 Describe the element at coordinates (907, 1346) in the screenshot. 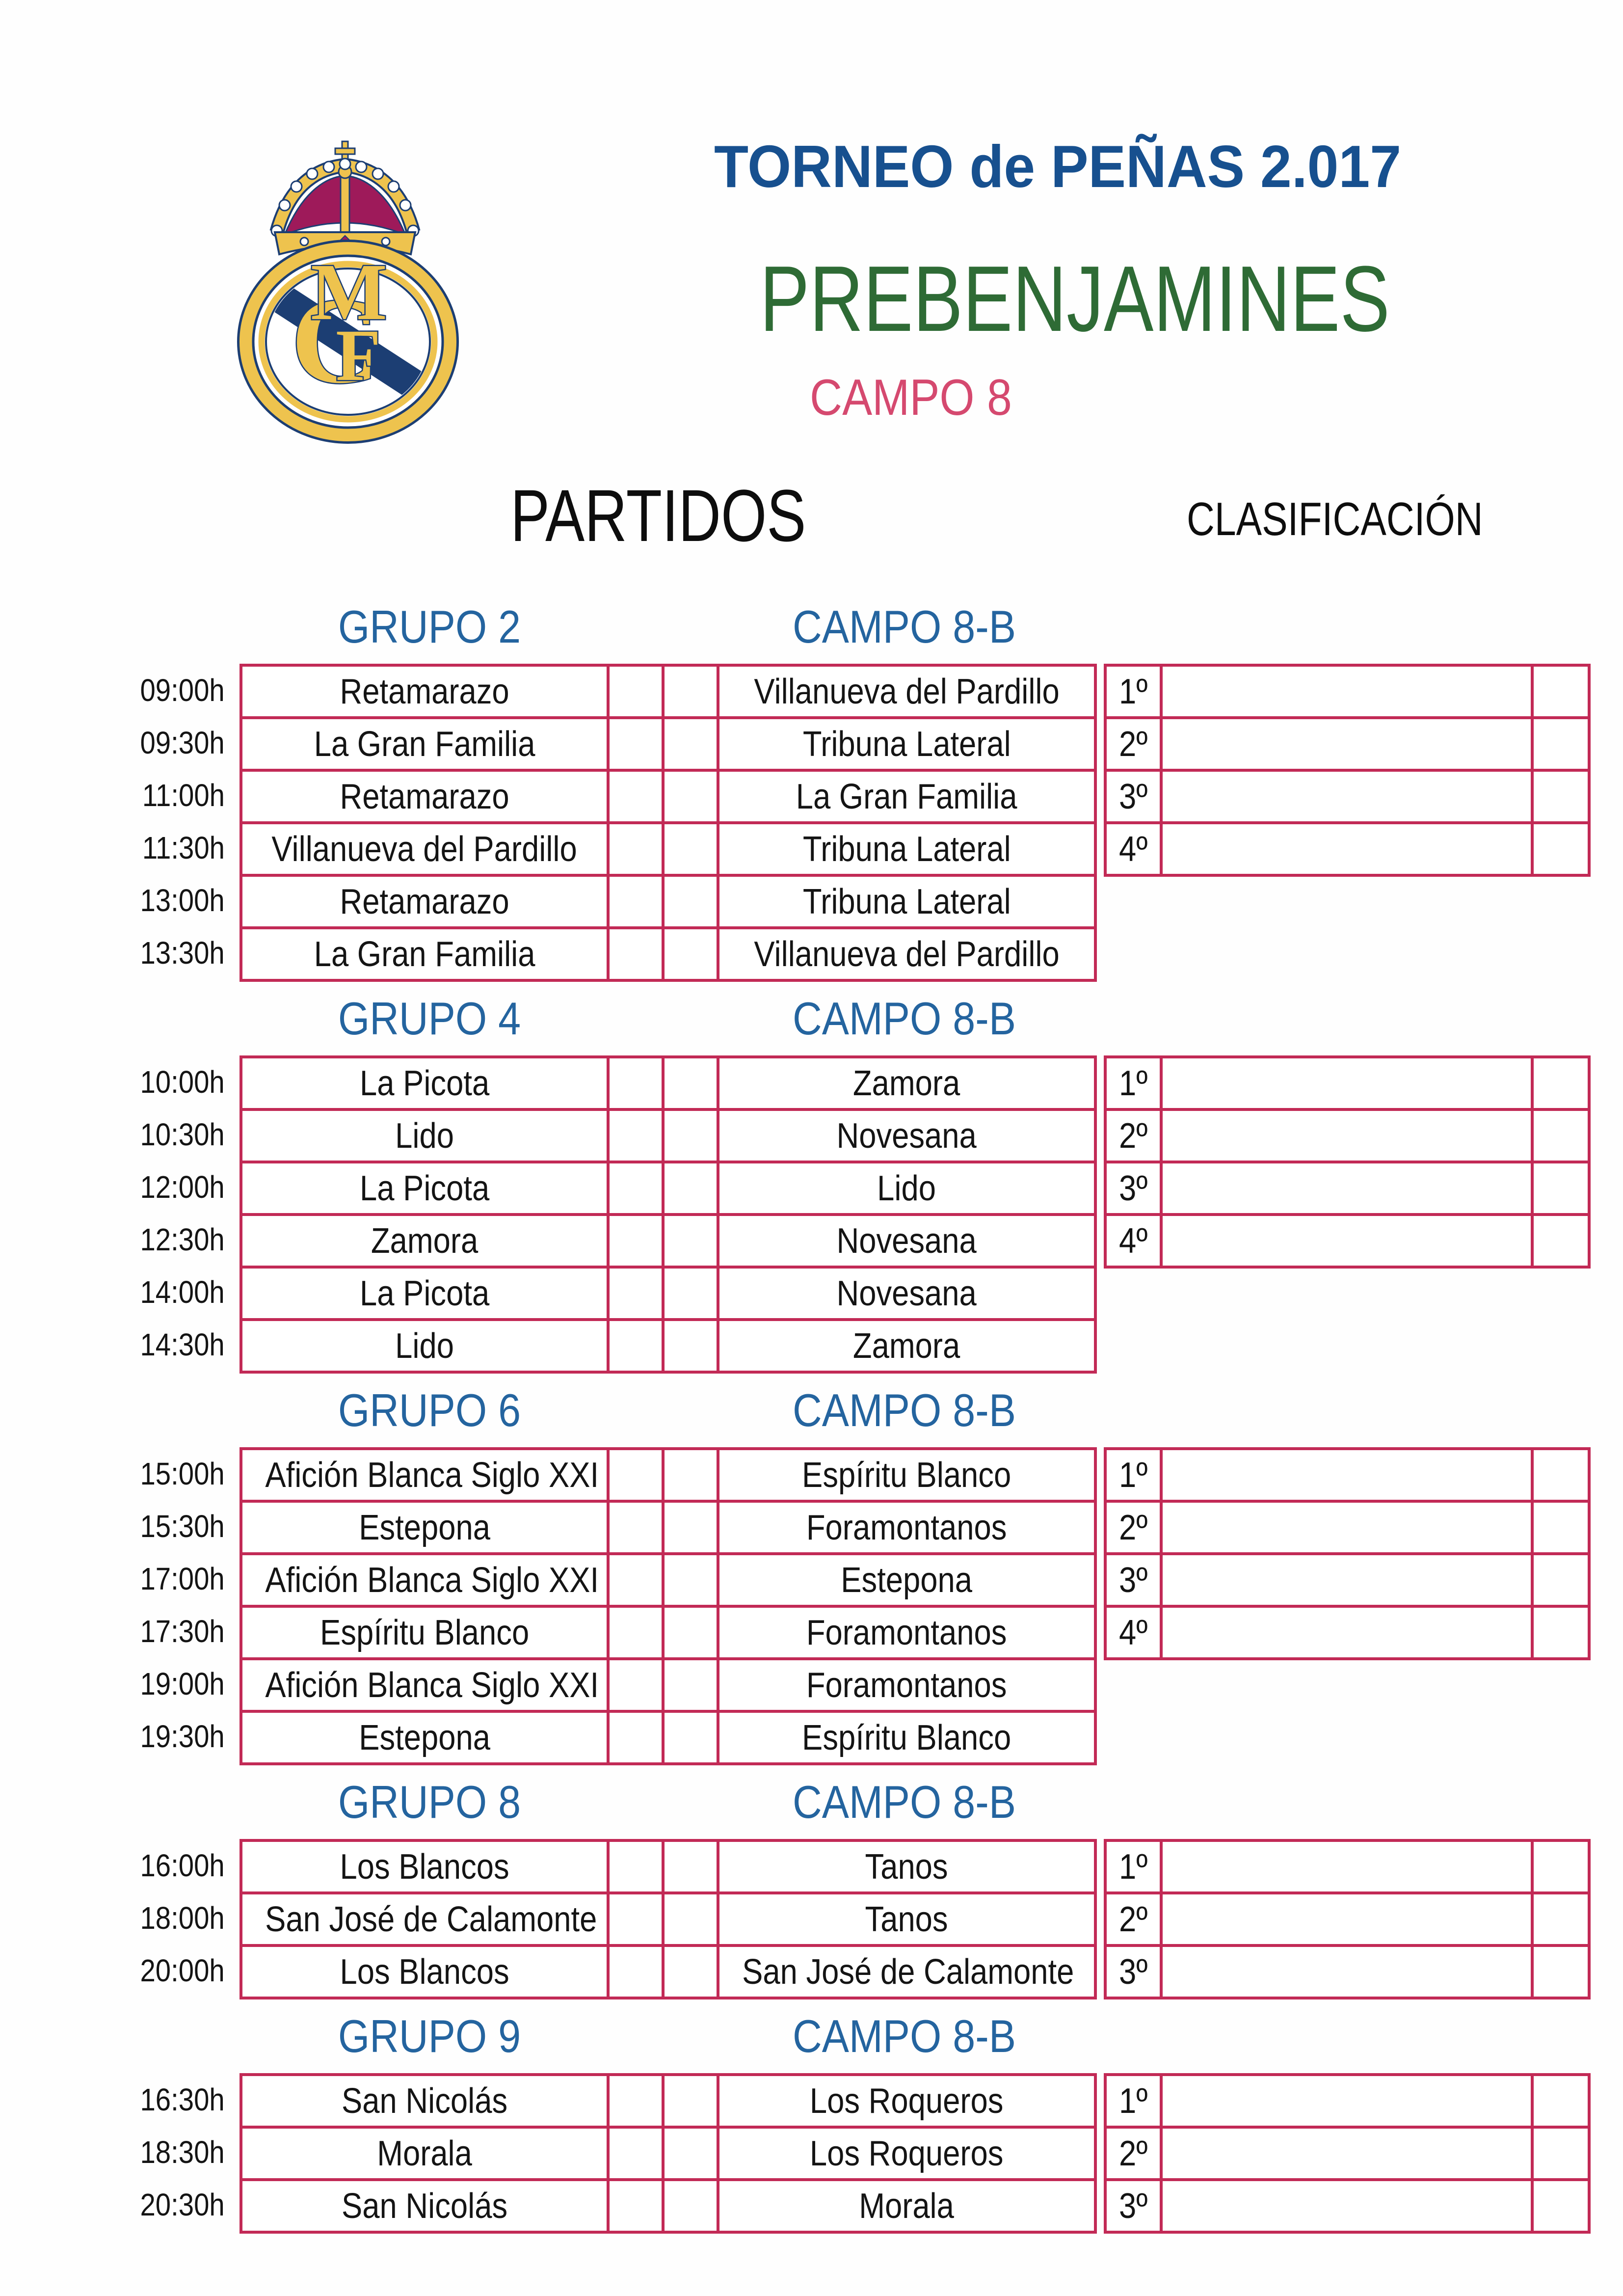

I see `away-team-cell: Zamora` at that location.